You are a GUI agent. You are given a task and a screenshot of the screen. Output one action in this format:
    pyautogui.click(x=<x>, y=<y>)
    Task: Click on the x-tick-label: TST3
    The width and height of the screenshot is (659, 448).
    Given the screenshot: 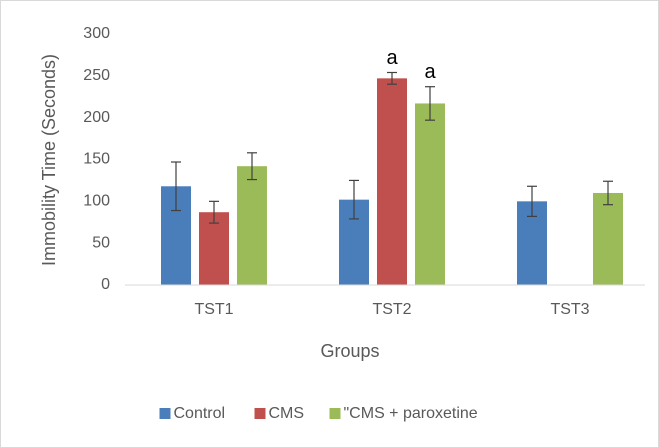 What is the action you would take?
    pyautogui.click(x=569, y=309)
    